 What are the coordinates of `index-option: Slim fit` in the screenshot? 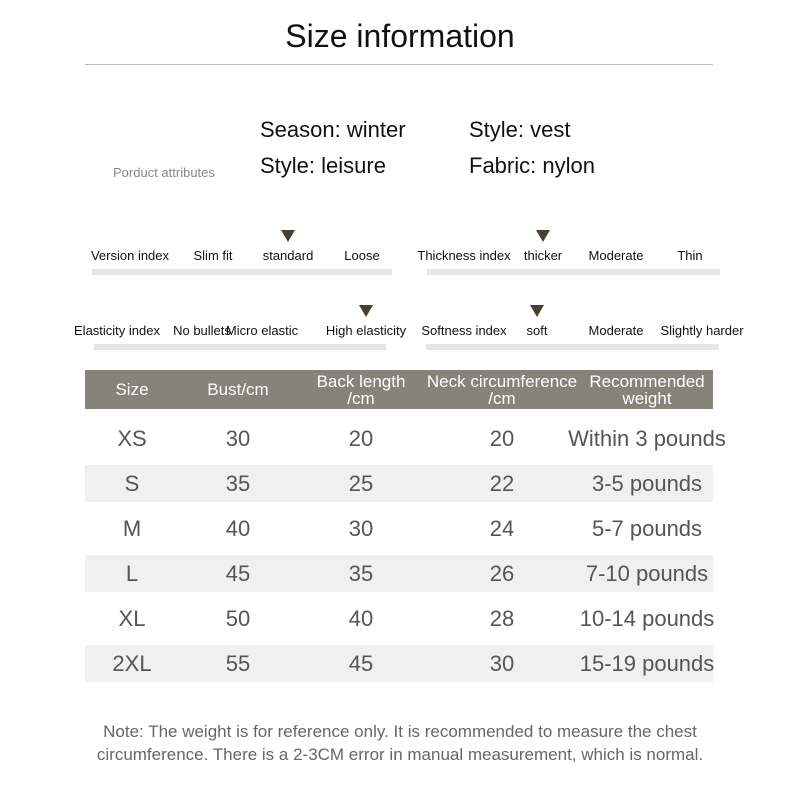 It's located at (213, 255).